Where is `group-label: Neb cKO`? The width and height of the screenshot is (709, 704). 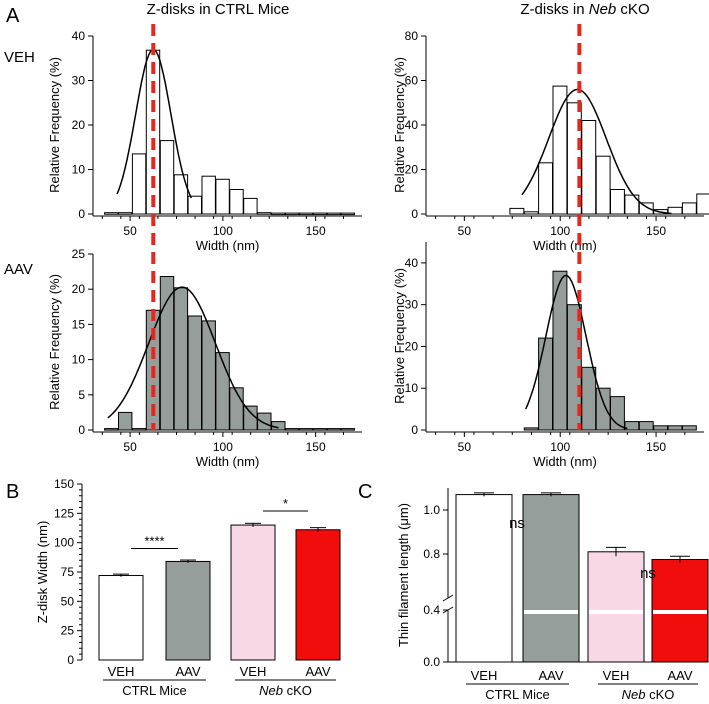
group-label: Neb cKO is located at coordinates (285, 690).